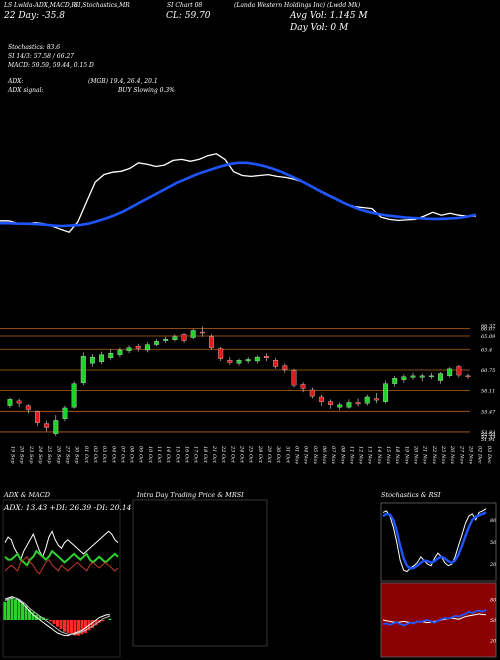 The height and width of the screenshot is (660, 500). I want to click on price-tick-label: 55.47, so click(488, 412).